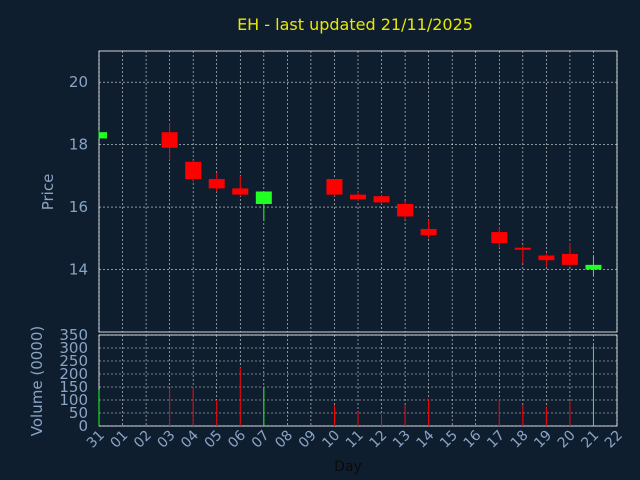 The image size is (640, 480). What do you see at coordinates (378, 440) in the screenshot?
I see `x-tick-label: 12` at bounding box center [378, 440].